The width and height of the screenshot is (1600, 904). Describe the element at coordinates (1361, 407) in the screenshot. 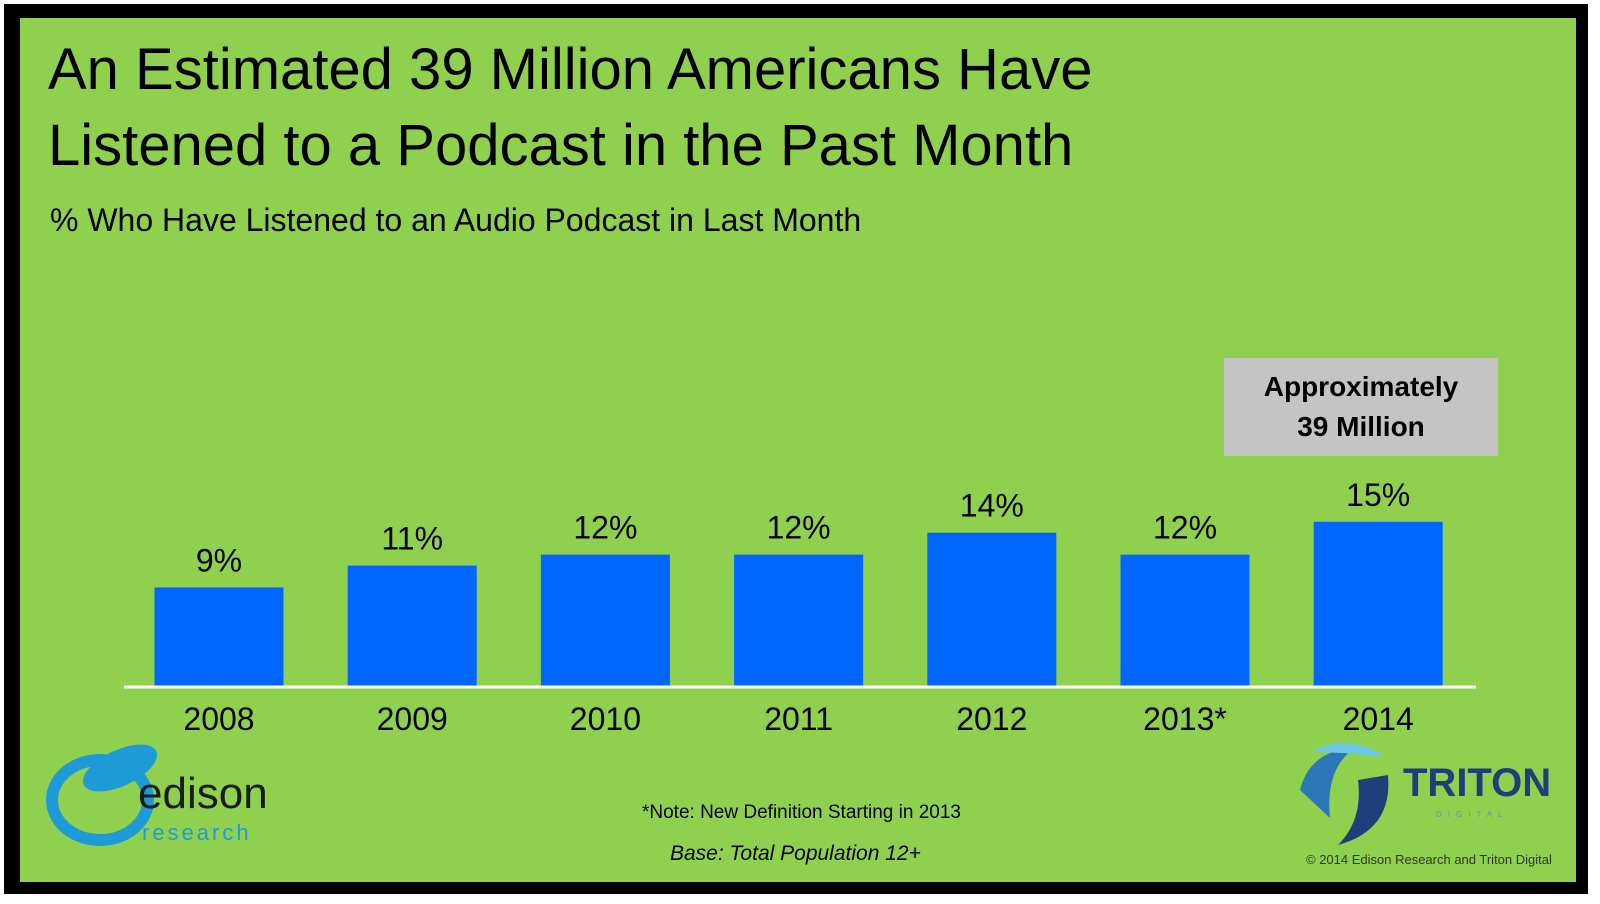

I see `annotation: Approximately 39 Million` at that location.